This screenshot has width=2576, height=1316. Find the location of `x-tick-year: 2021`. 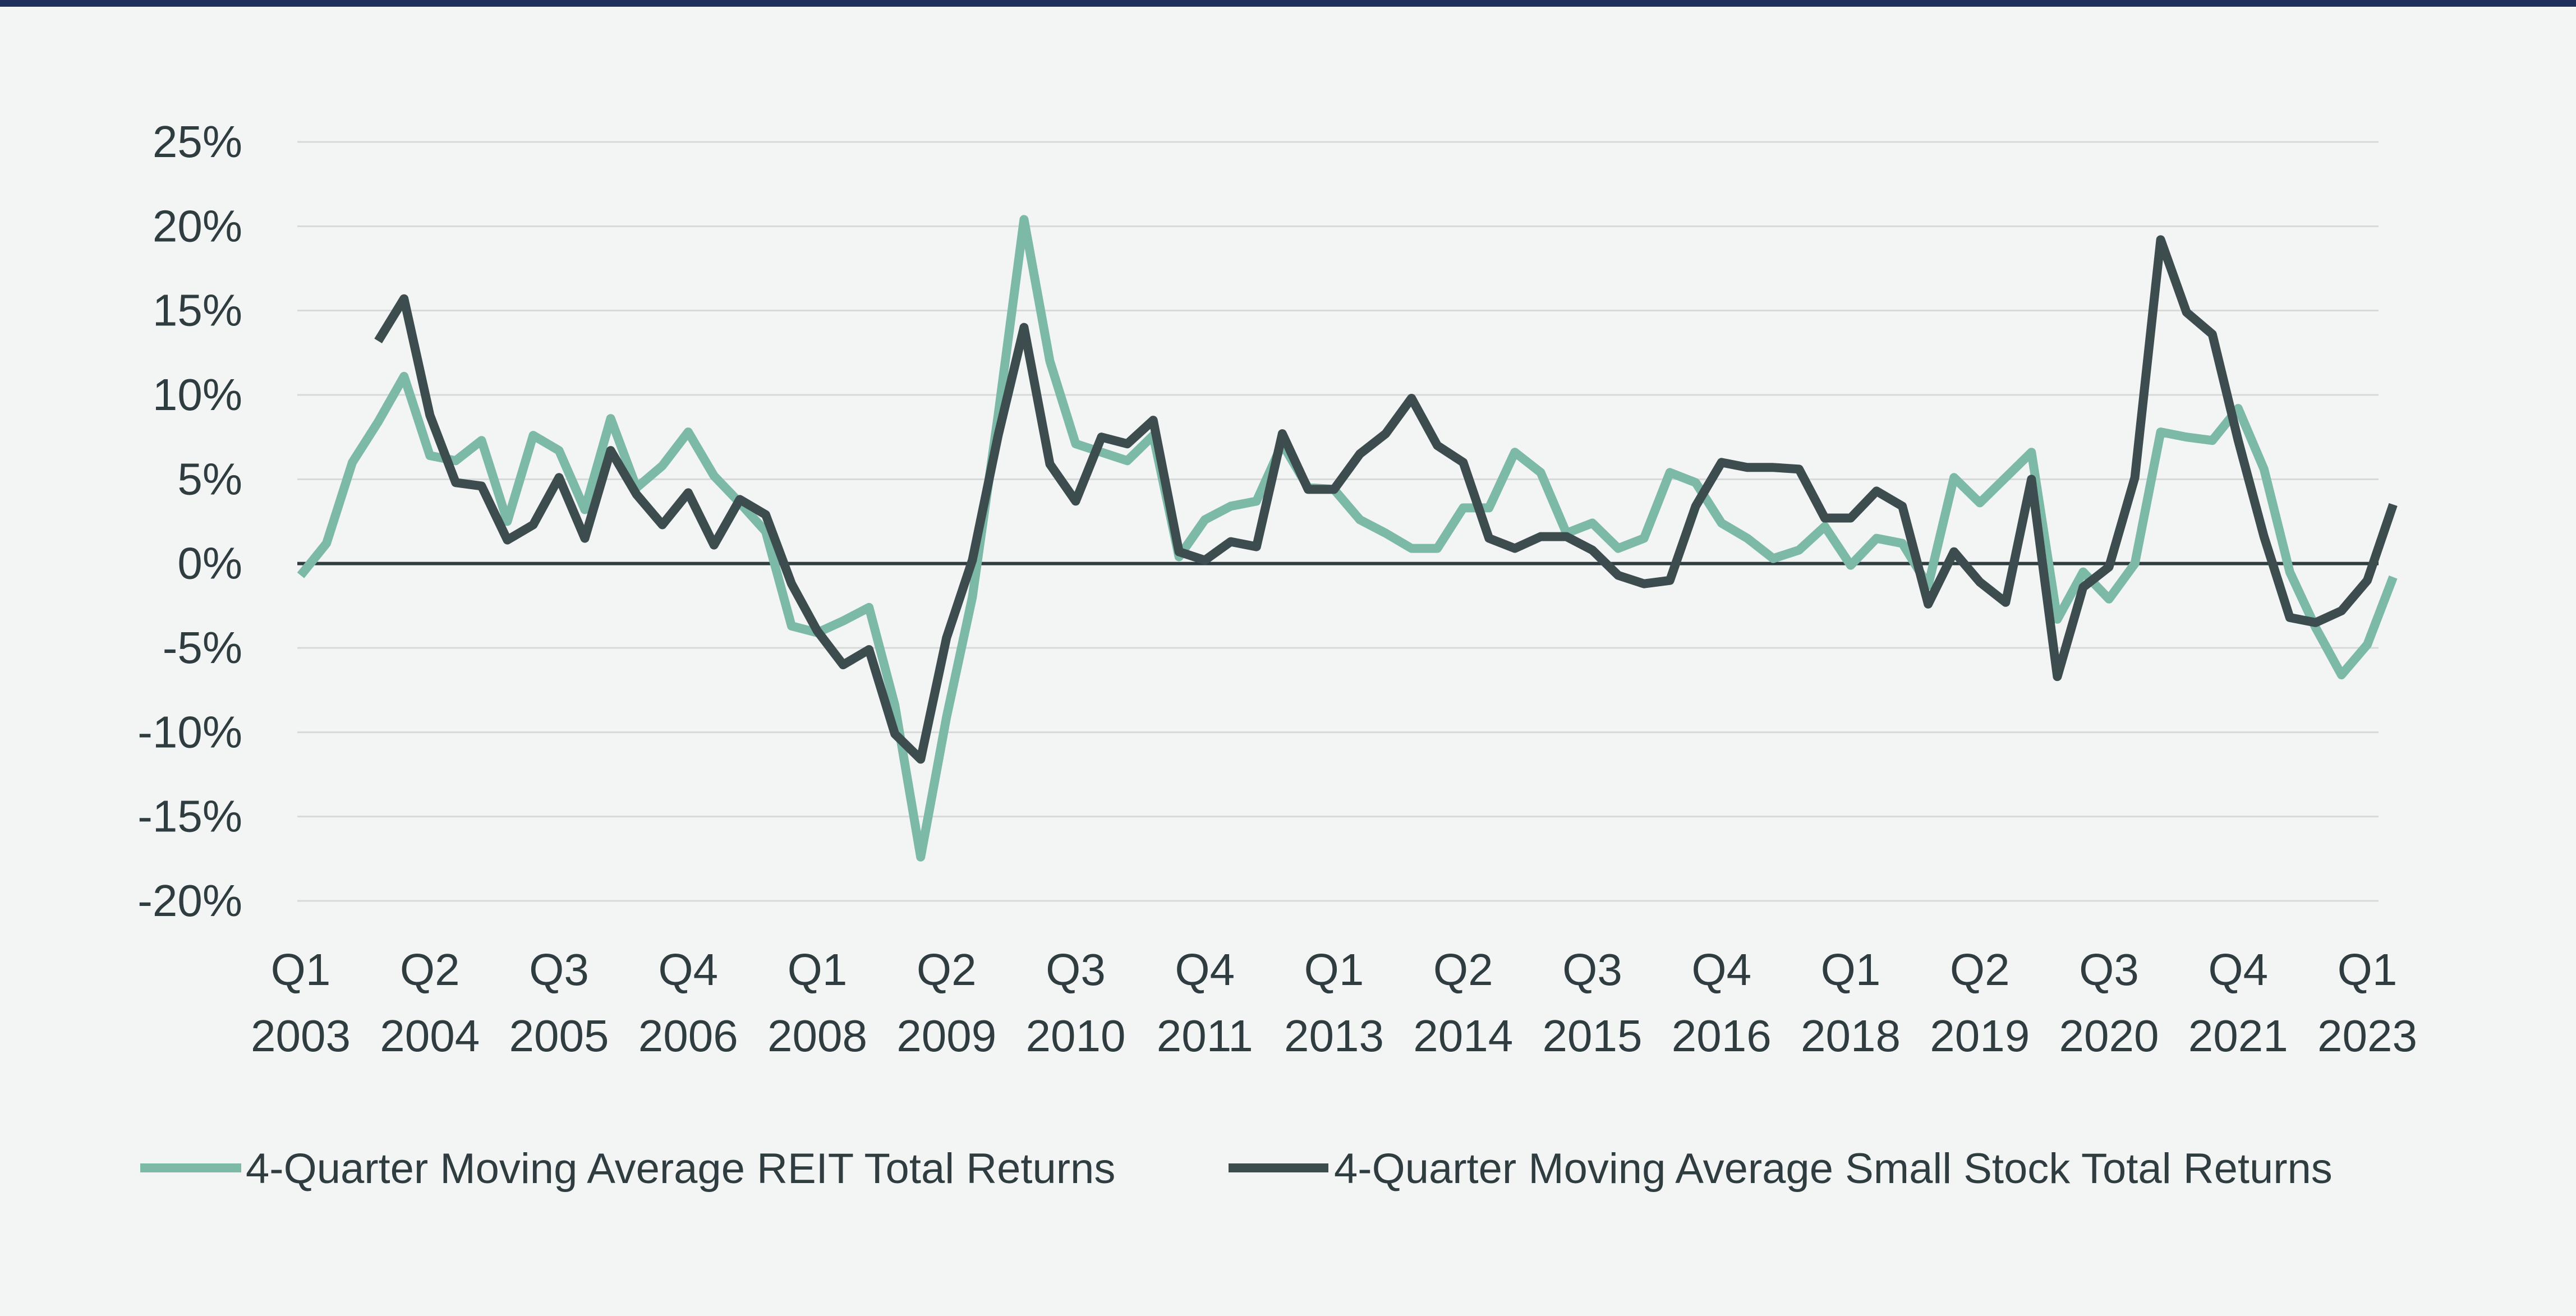

x-tick-year: 2021 is located at coordinates (2238, 1036).